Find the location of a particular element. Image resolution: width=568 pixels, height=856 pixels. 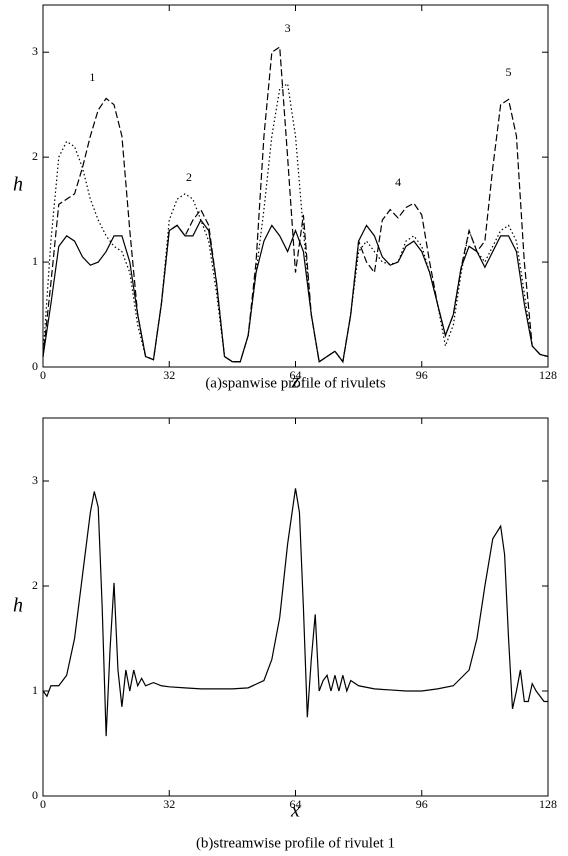

annotation: 3 is located at coordinates (288, 28).